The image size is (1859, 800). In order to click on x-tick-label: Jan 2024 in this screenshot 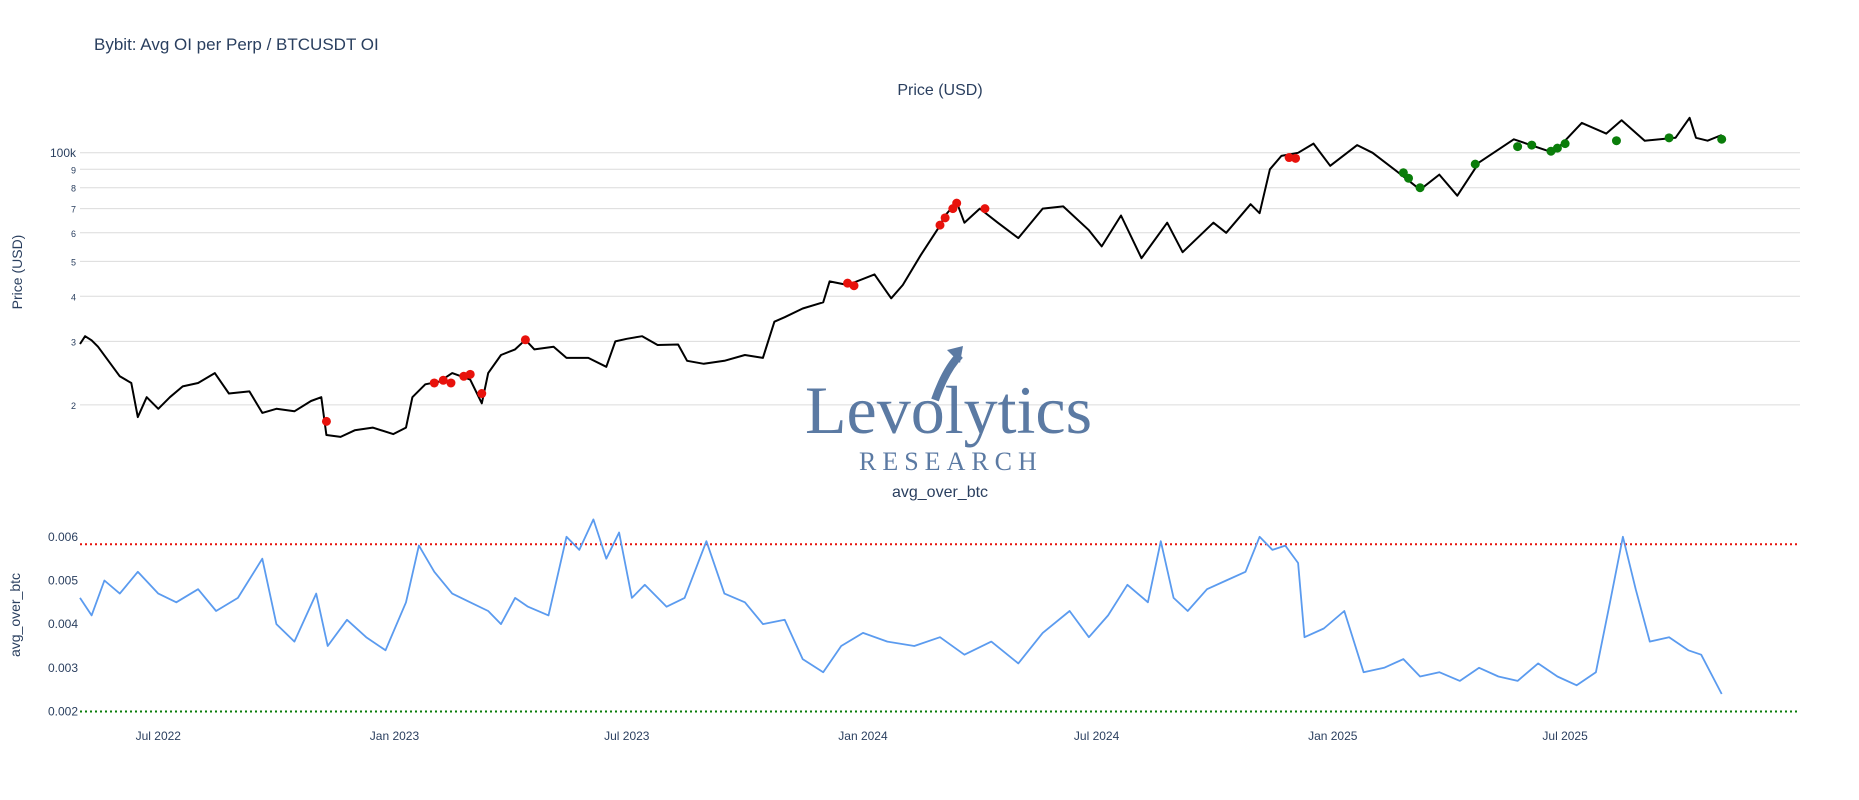, I will do `click(863, 736)`.